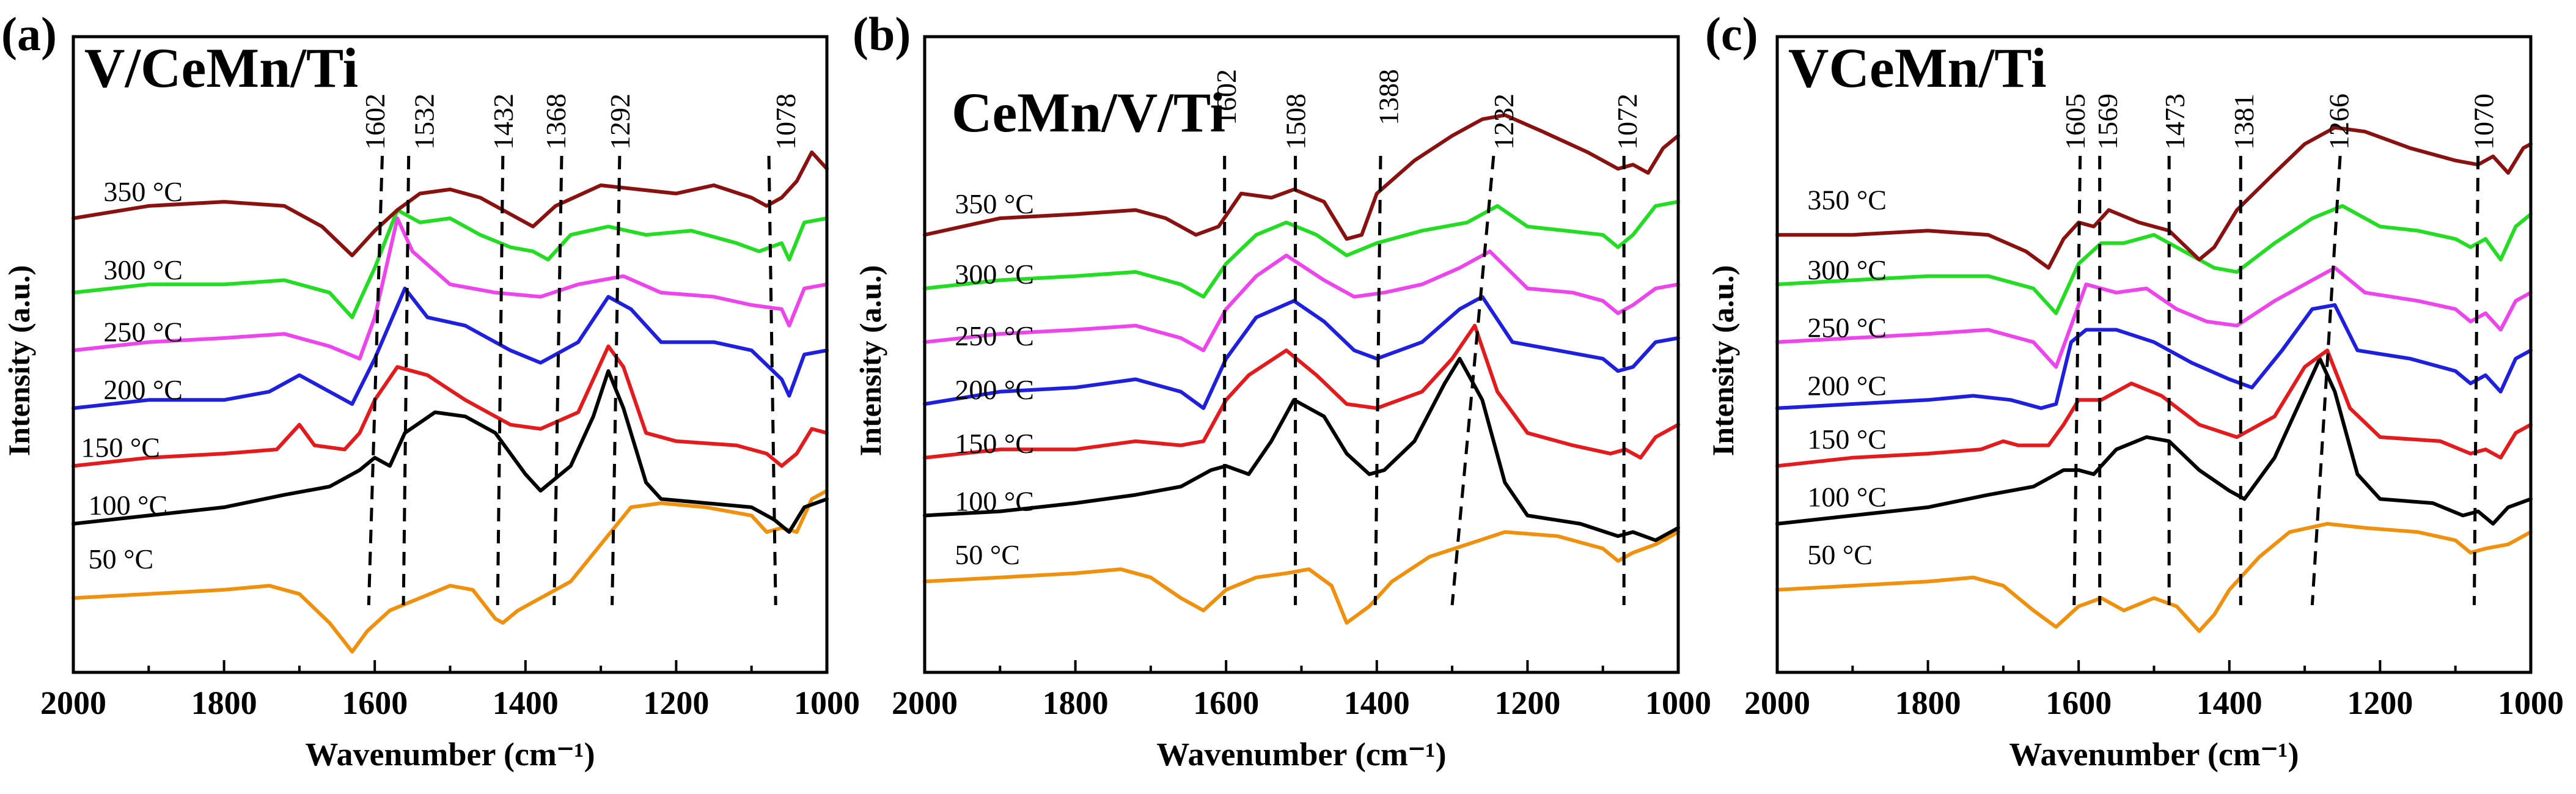 This screenshot has width=2576, height=794. I want to click on peak-label: 1532, so click(423, 122).